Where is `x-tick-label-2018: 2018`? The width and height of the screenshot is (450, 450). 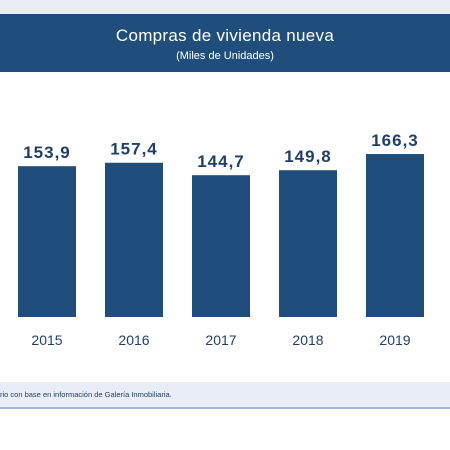
x-tick-label-2018: 2018 is located at coordinates (307, 340).